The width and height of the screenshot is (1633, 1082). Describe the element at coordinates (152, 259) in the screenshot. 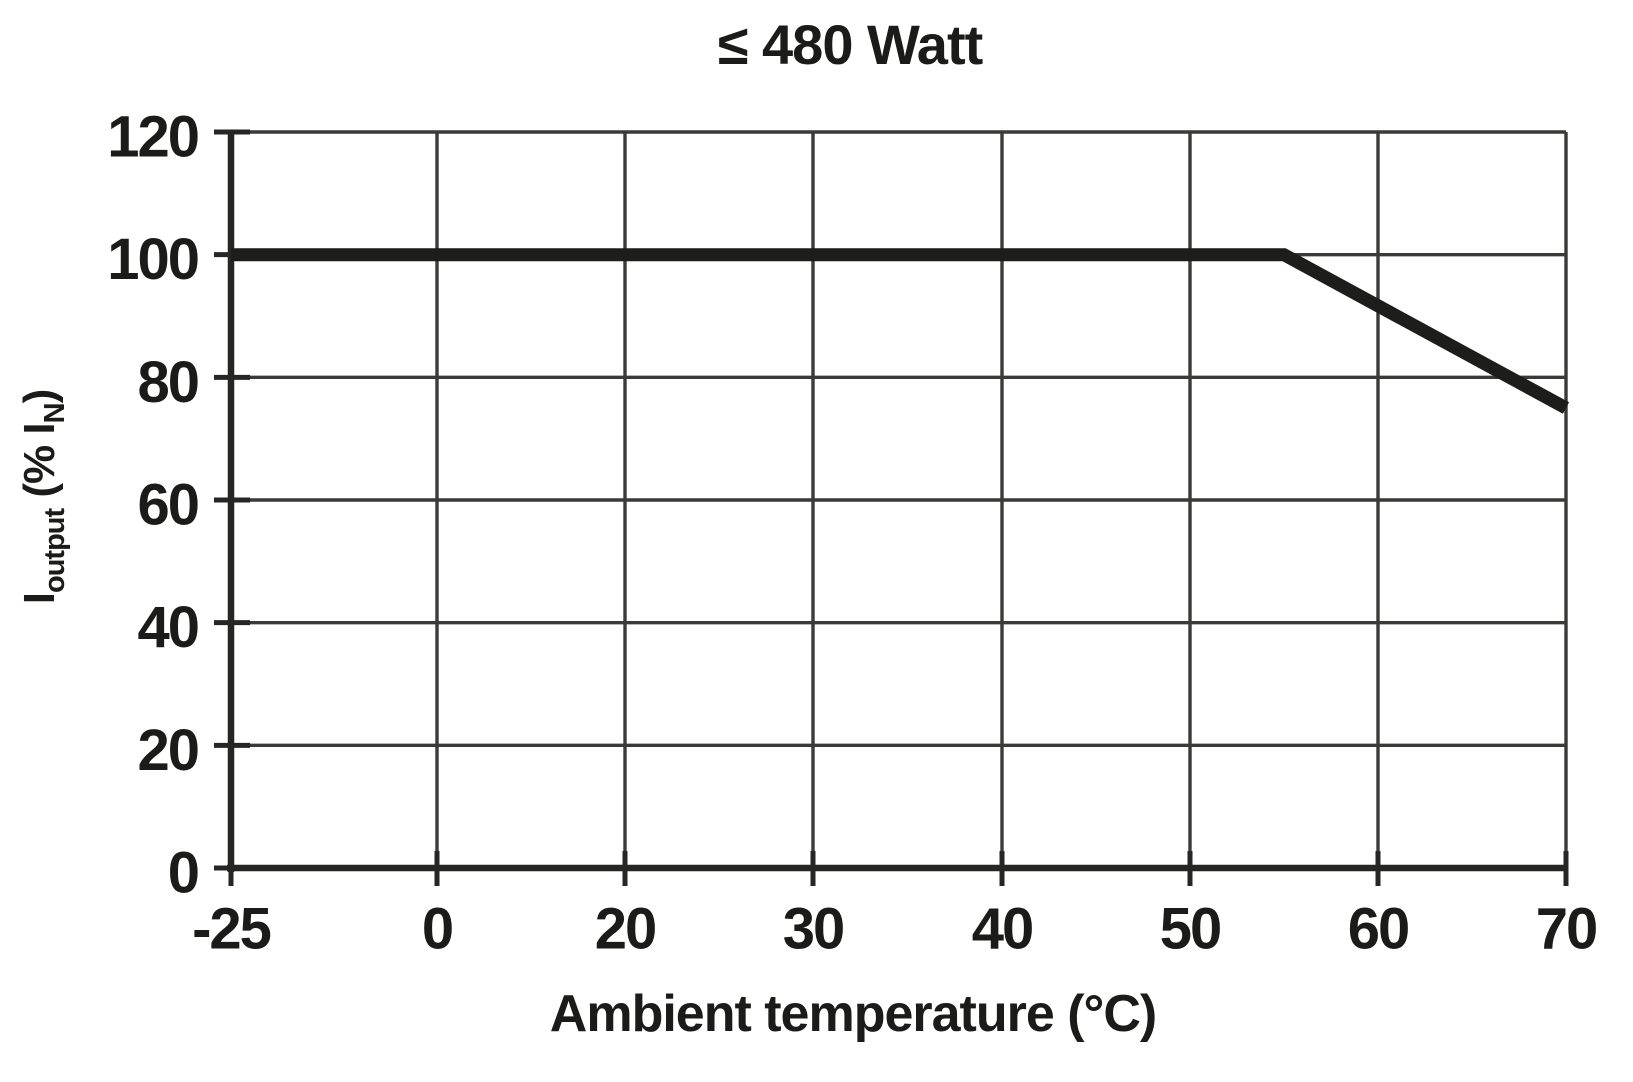

I see `y-tick-label: 100` at that location.